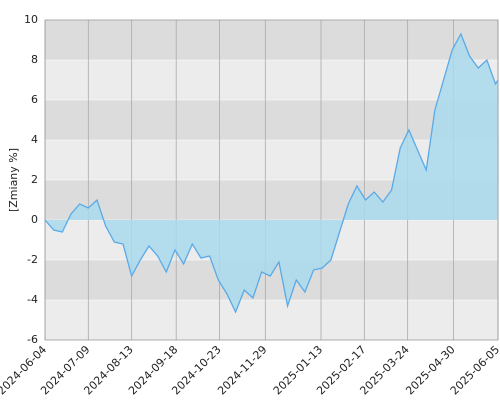  I want to click on y-tick-label: 2, so click(34, 179).